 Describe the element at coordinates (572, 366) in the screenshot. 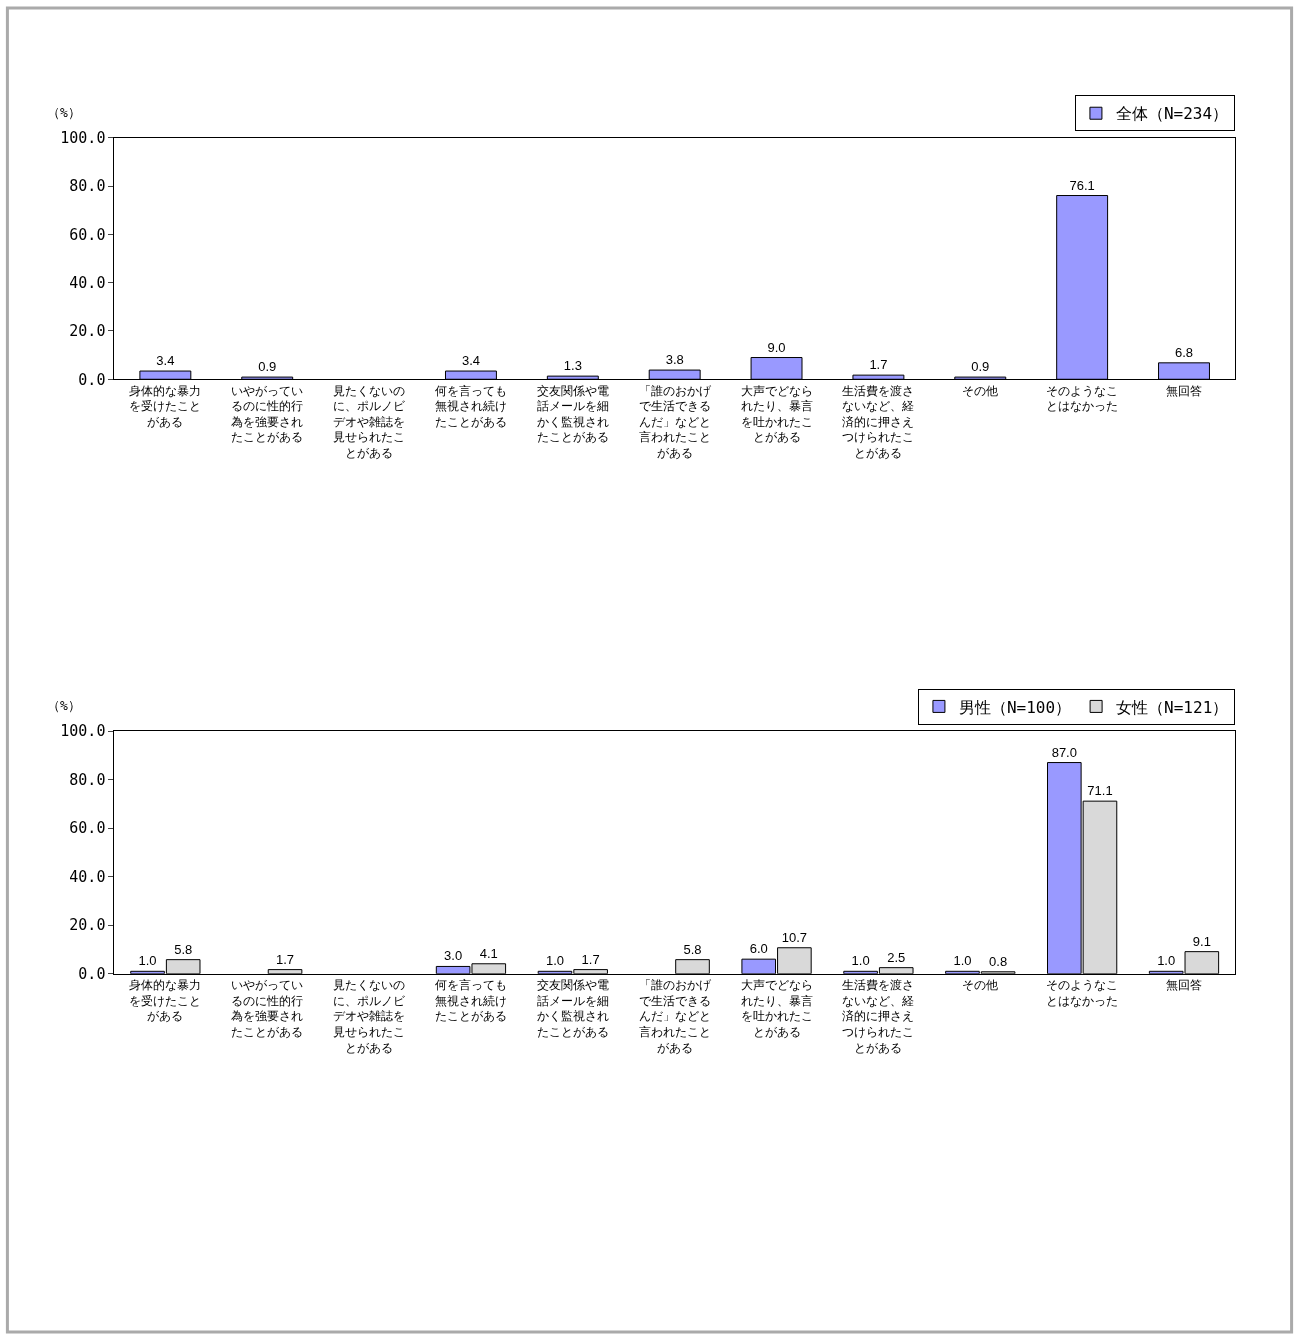

I see `data-label: 1.3` at that location.